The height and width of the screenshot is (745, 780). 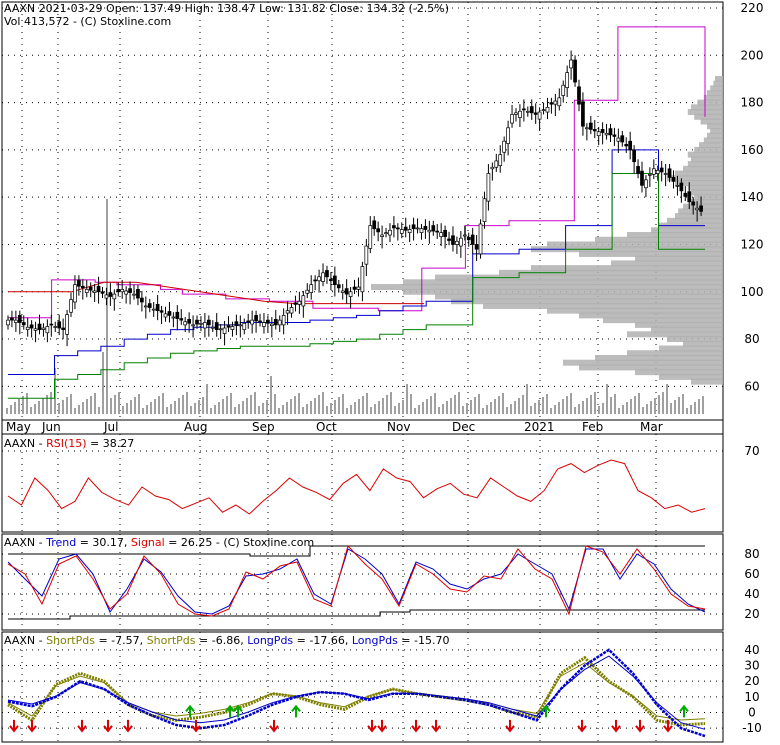 I want to click on rsi-title: AAXN - RSI(15) = 38.27, so click(x=69, y=443).